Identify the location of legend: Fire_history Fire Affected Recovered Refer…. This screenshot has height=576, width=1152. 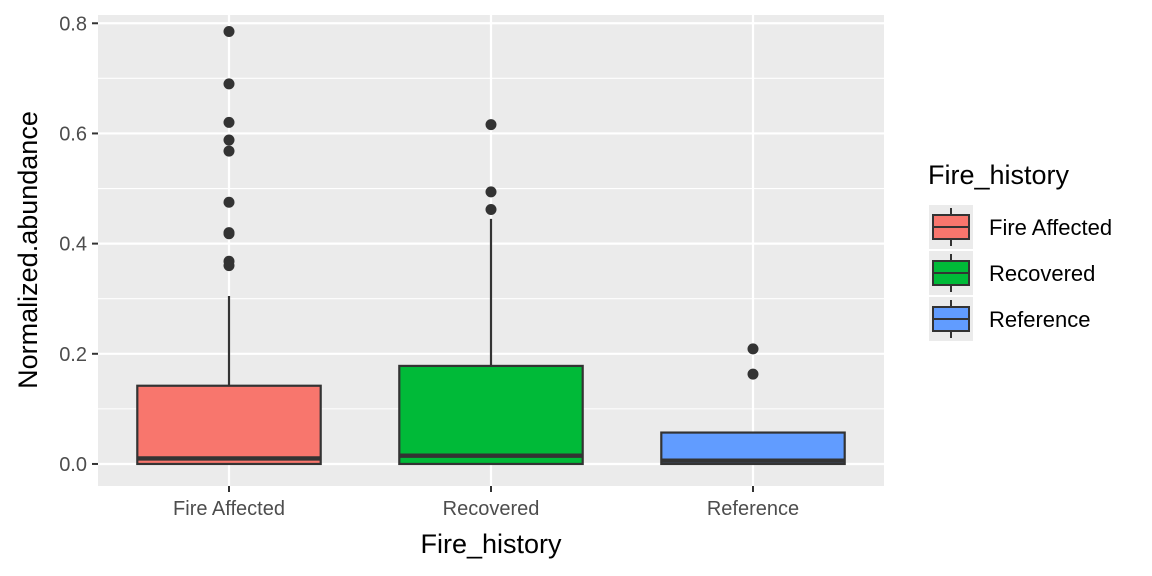
(1019, 251).